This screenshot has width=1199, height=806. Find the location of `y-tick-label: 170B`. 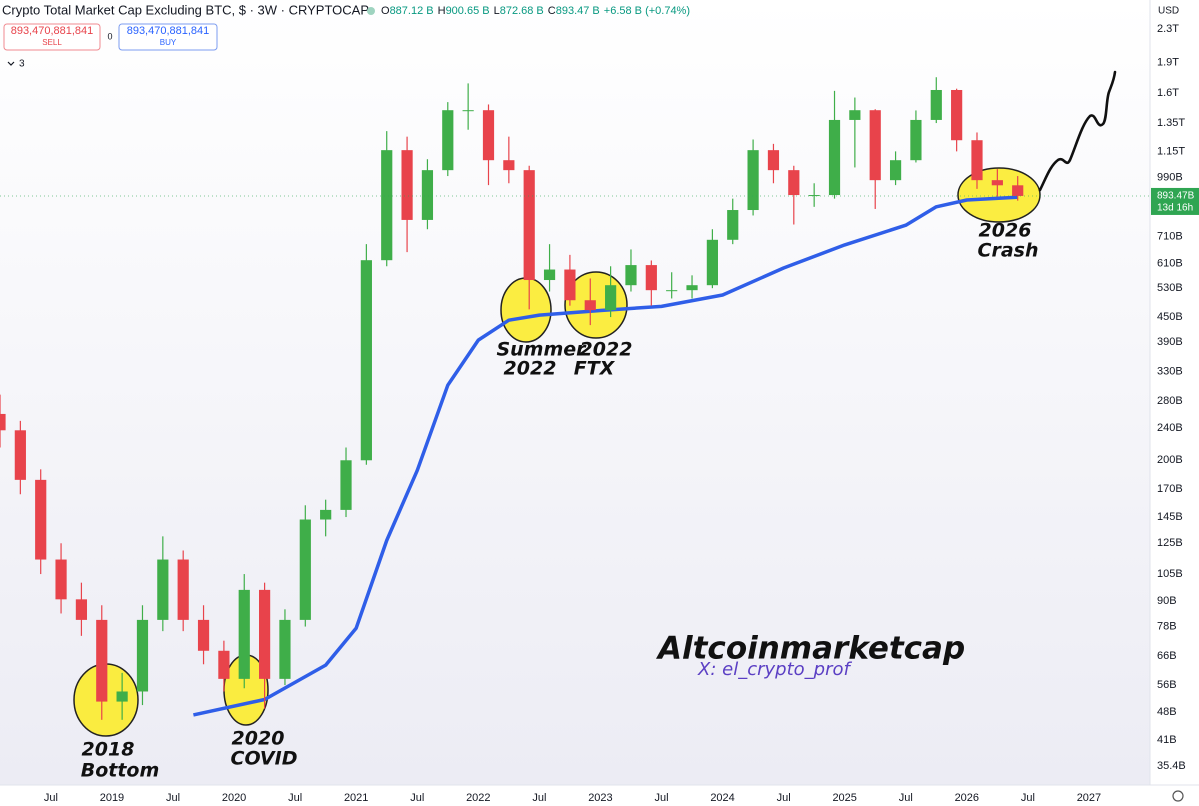

y-tick-label: 170B is located at coordinates (1170, 489).